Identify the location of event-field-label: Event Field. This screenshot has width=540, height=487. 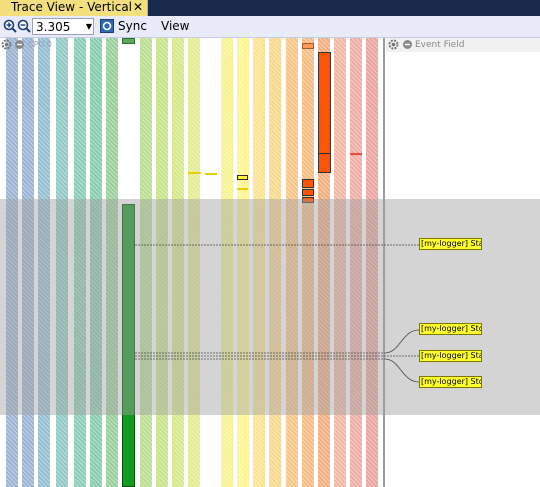
(440, 45).